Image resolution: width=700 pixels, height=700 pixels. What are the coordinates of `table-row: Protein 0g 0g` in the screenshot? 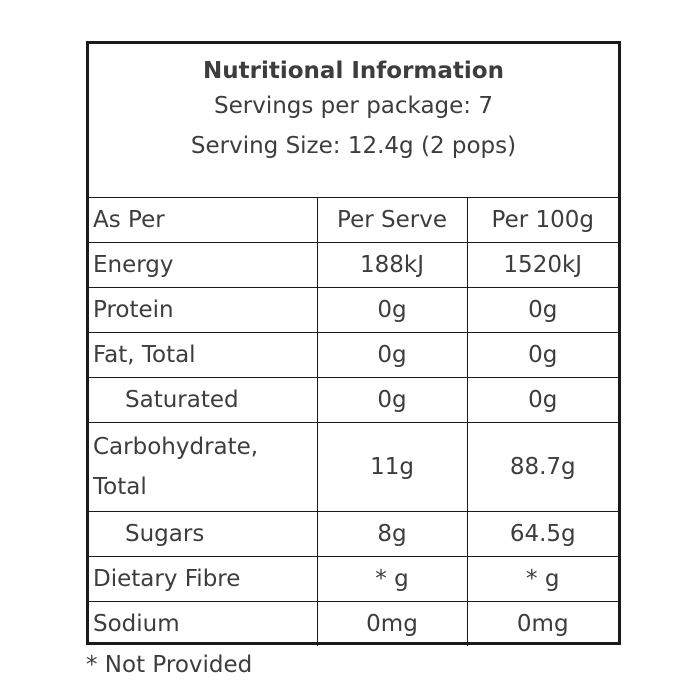 It's located at (353, 310).